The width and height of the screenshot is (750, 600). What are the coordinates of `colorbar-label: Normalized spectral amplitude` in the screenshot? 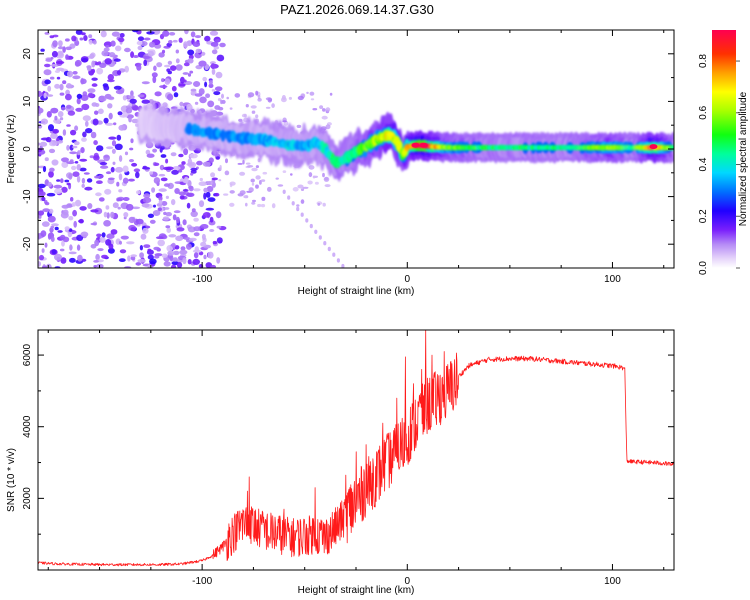 It's located at (743, 158).